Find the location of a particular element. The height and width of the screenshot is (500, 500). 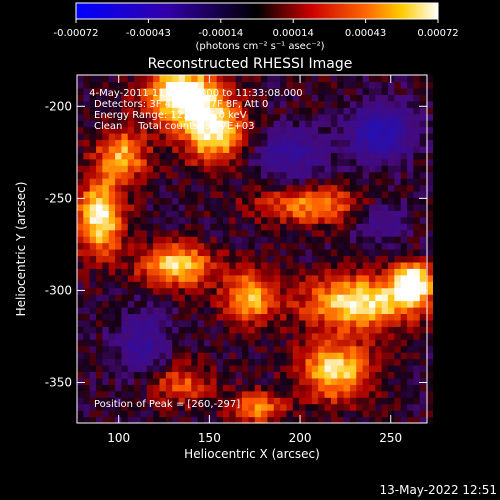

y-tick-label: -250 is located at coordinates (58, 198).